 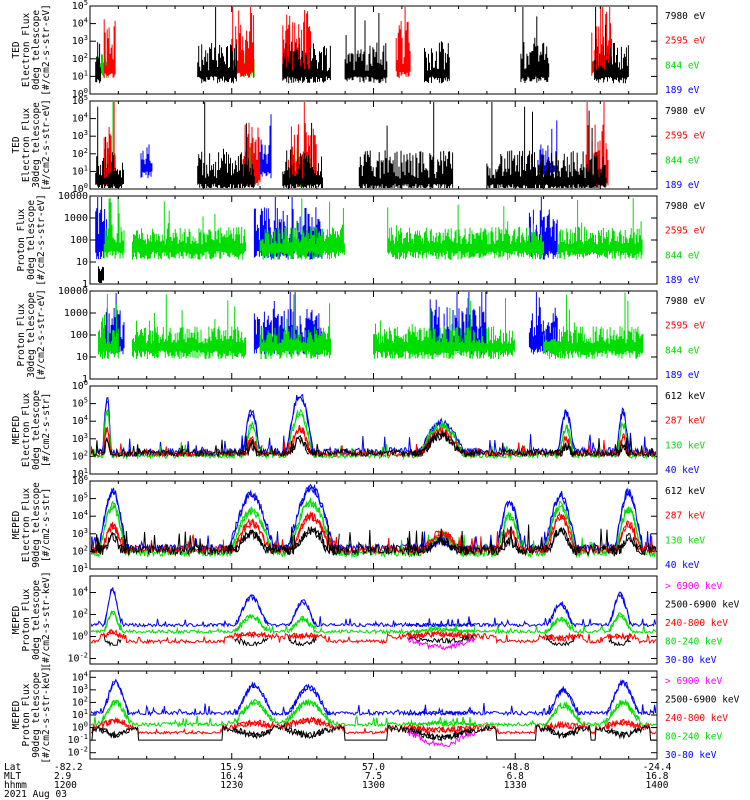 What do you see at coordinates (12, 776) in the screenshot?
I see `x-row-label: MLT` at bounding box center [12, 776].